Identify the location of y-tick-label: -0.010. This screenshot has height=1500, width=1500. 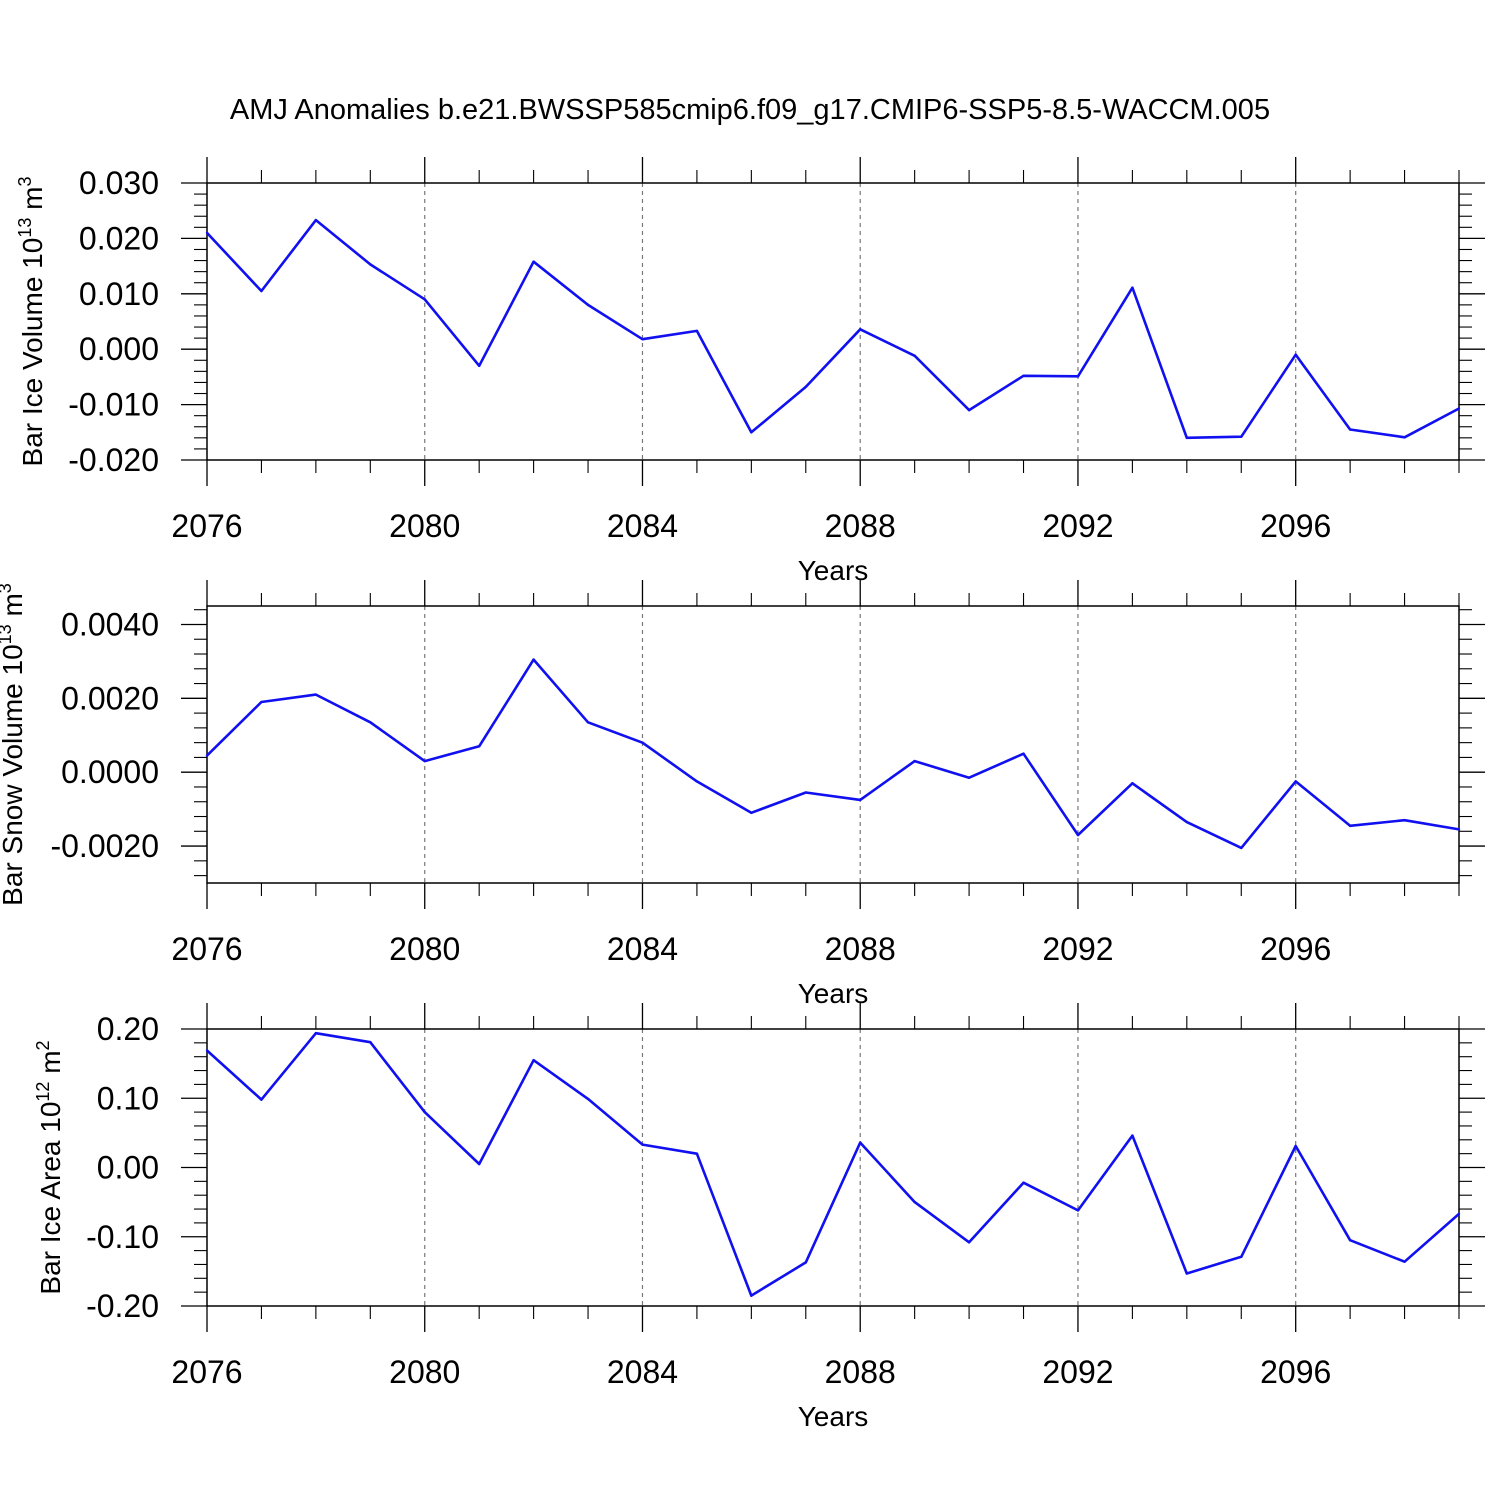
(113, 405).